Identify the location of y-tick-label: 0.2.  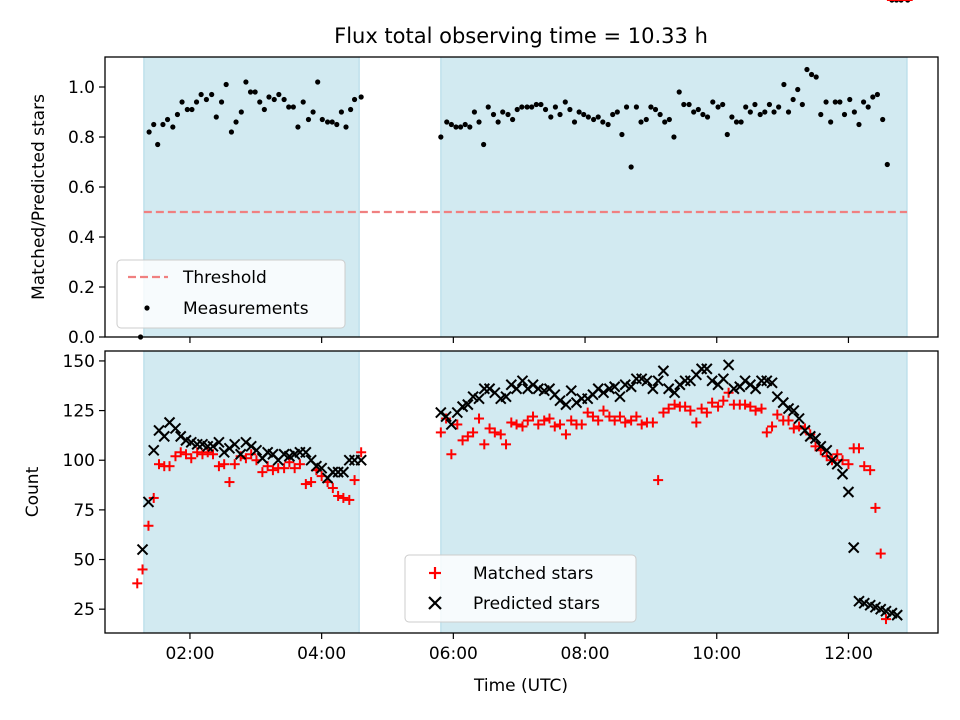
(81, 288).